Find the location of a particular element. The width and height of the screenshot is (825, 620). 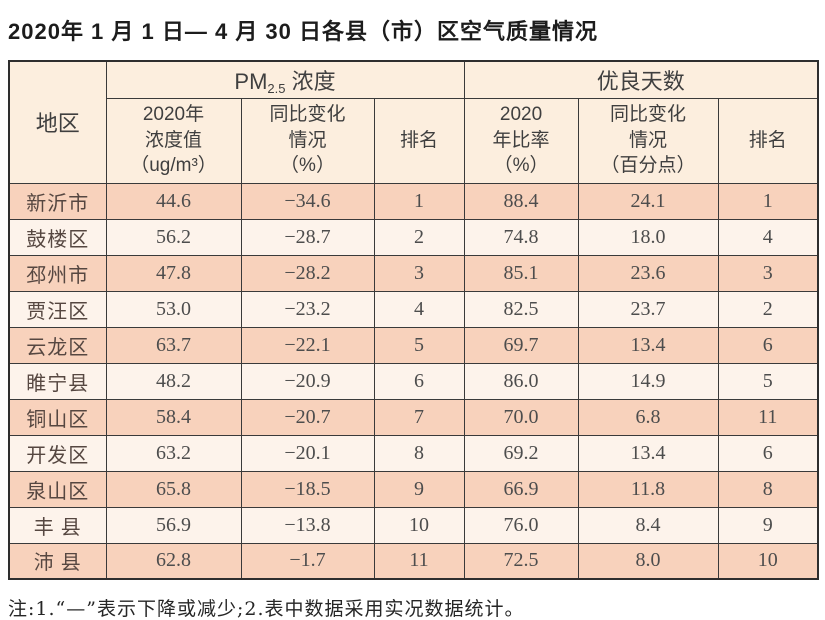

ratio-change-cell: 11.8 is located at coordinates (648, 489).